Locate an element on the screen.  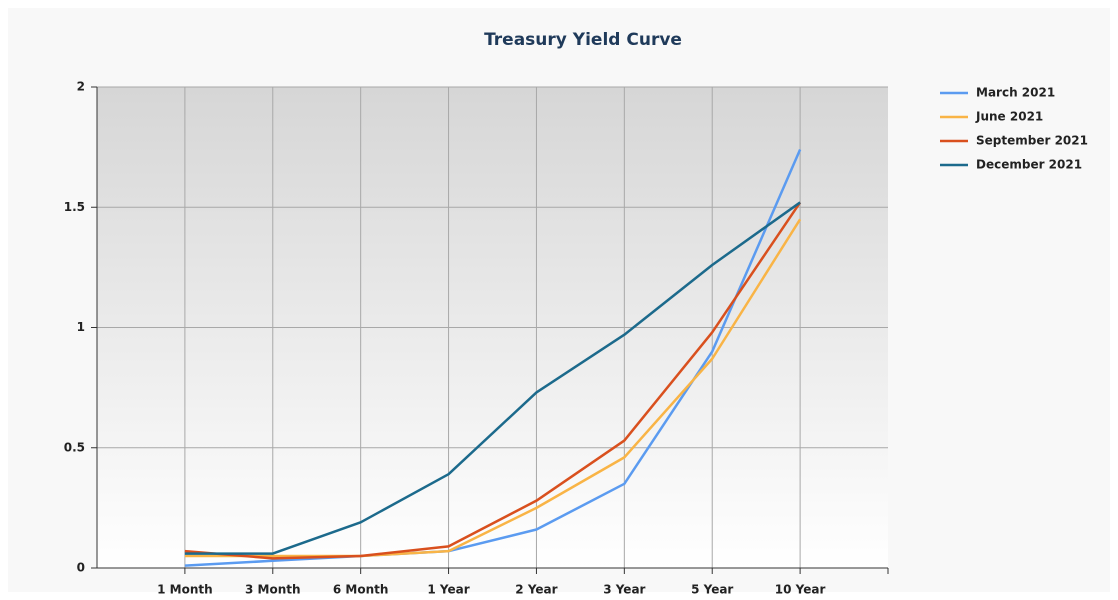
x-tick-label: 1 Year is located at coordinates (448, 590).